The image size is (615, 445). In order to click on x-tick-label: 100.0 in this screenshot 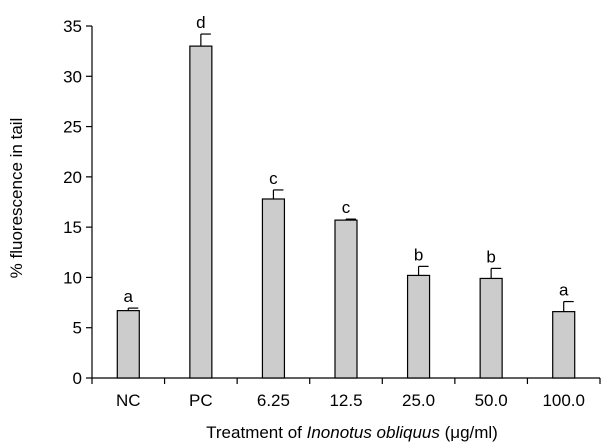, I will do `click(563, 400)`.